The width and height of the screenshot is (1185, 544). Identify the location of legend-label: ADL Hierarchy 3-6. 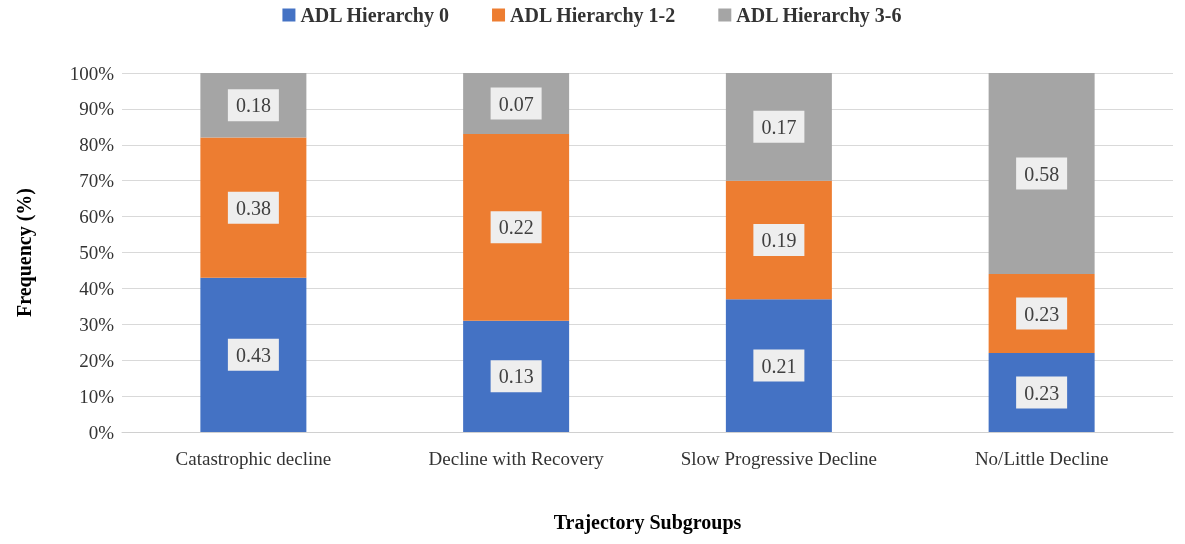
(819, 15).